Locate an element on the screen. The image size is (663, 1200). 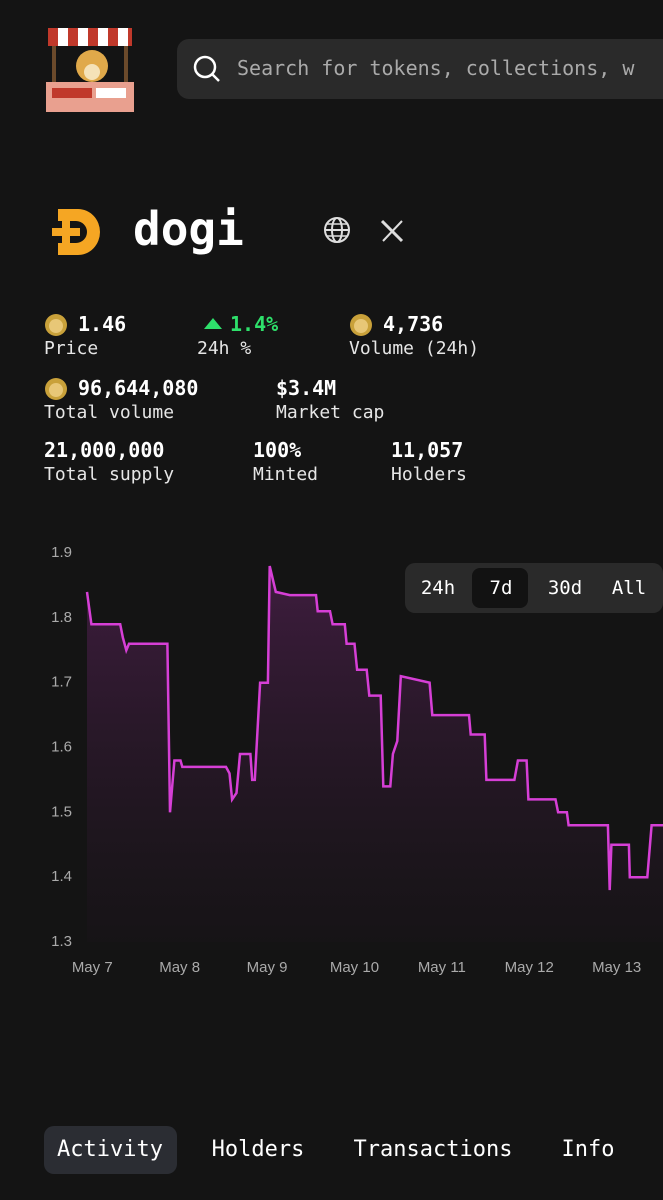
tab: Holders is located at coordinates (258, 1149).